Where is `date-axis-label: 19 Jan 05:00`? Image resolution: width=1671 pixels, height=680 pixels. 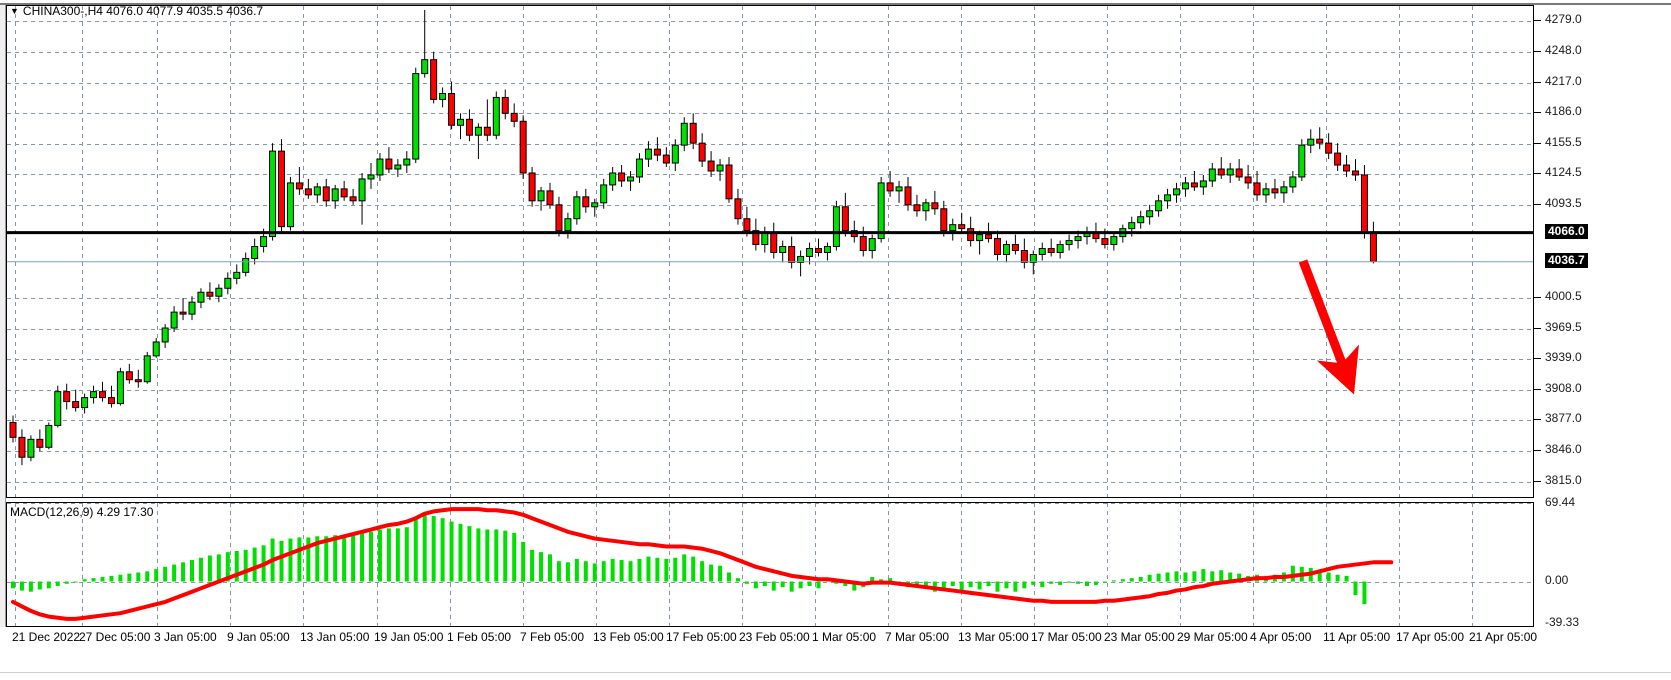
date-axis-label: 19 Jan 05:00 is located at coordinates (409, 637).